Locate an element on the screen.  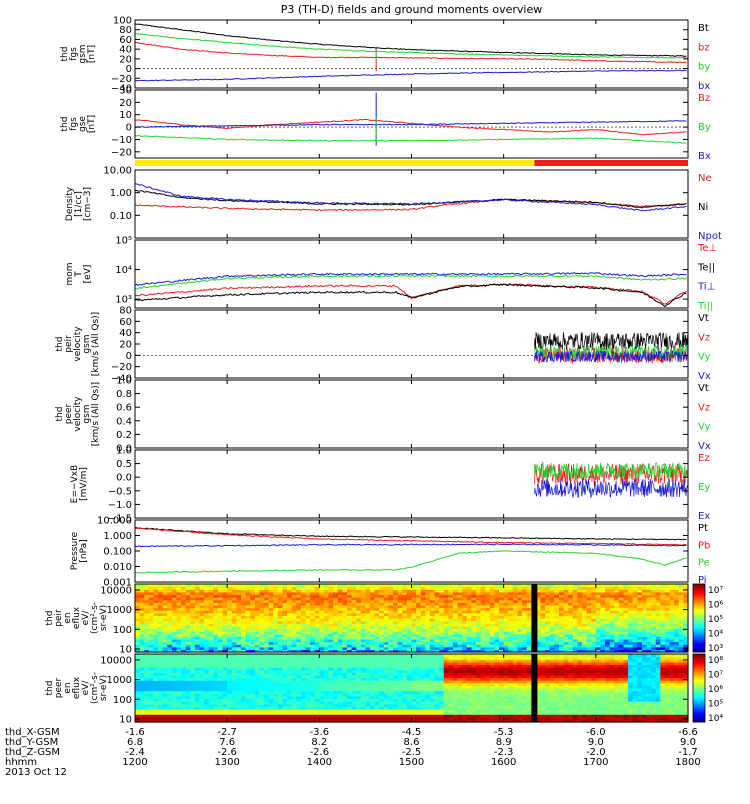
ytick-label-efield: −1.0 is located at coordinates (120, 505).